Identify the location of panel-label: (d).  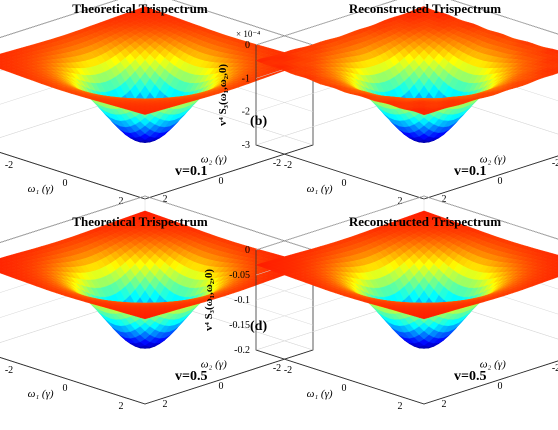
(258, 326).